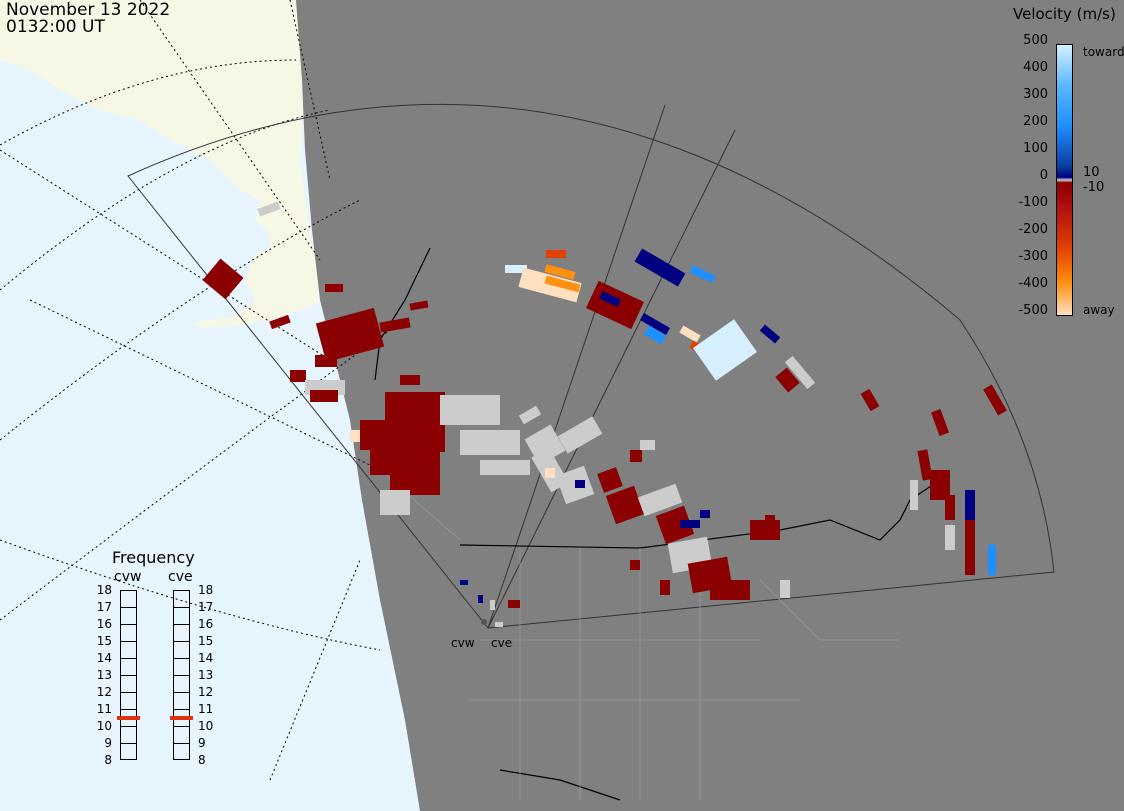 This screenshot has height=811, width=1124. What do you see at coordinates (1033, 256) in the screenshot?
I see `velocity-tick-label: -300` at bounding box center [1033, 256].